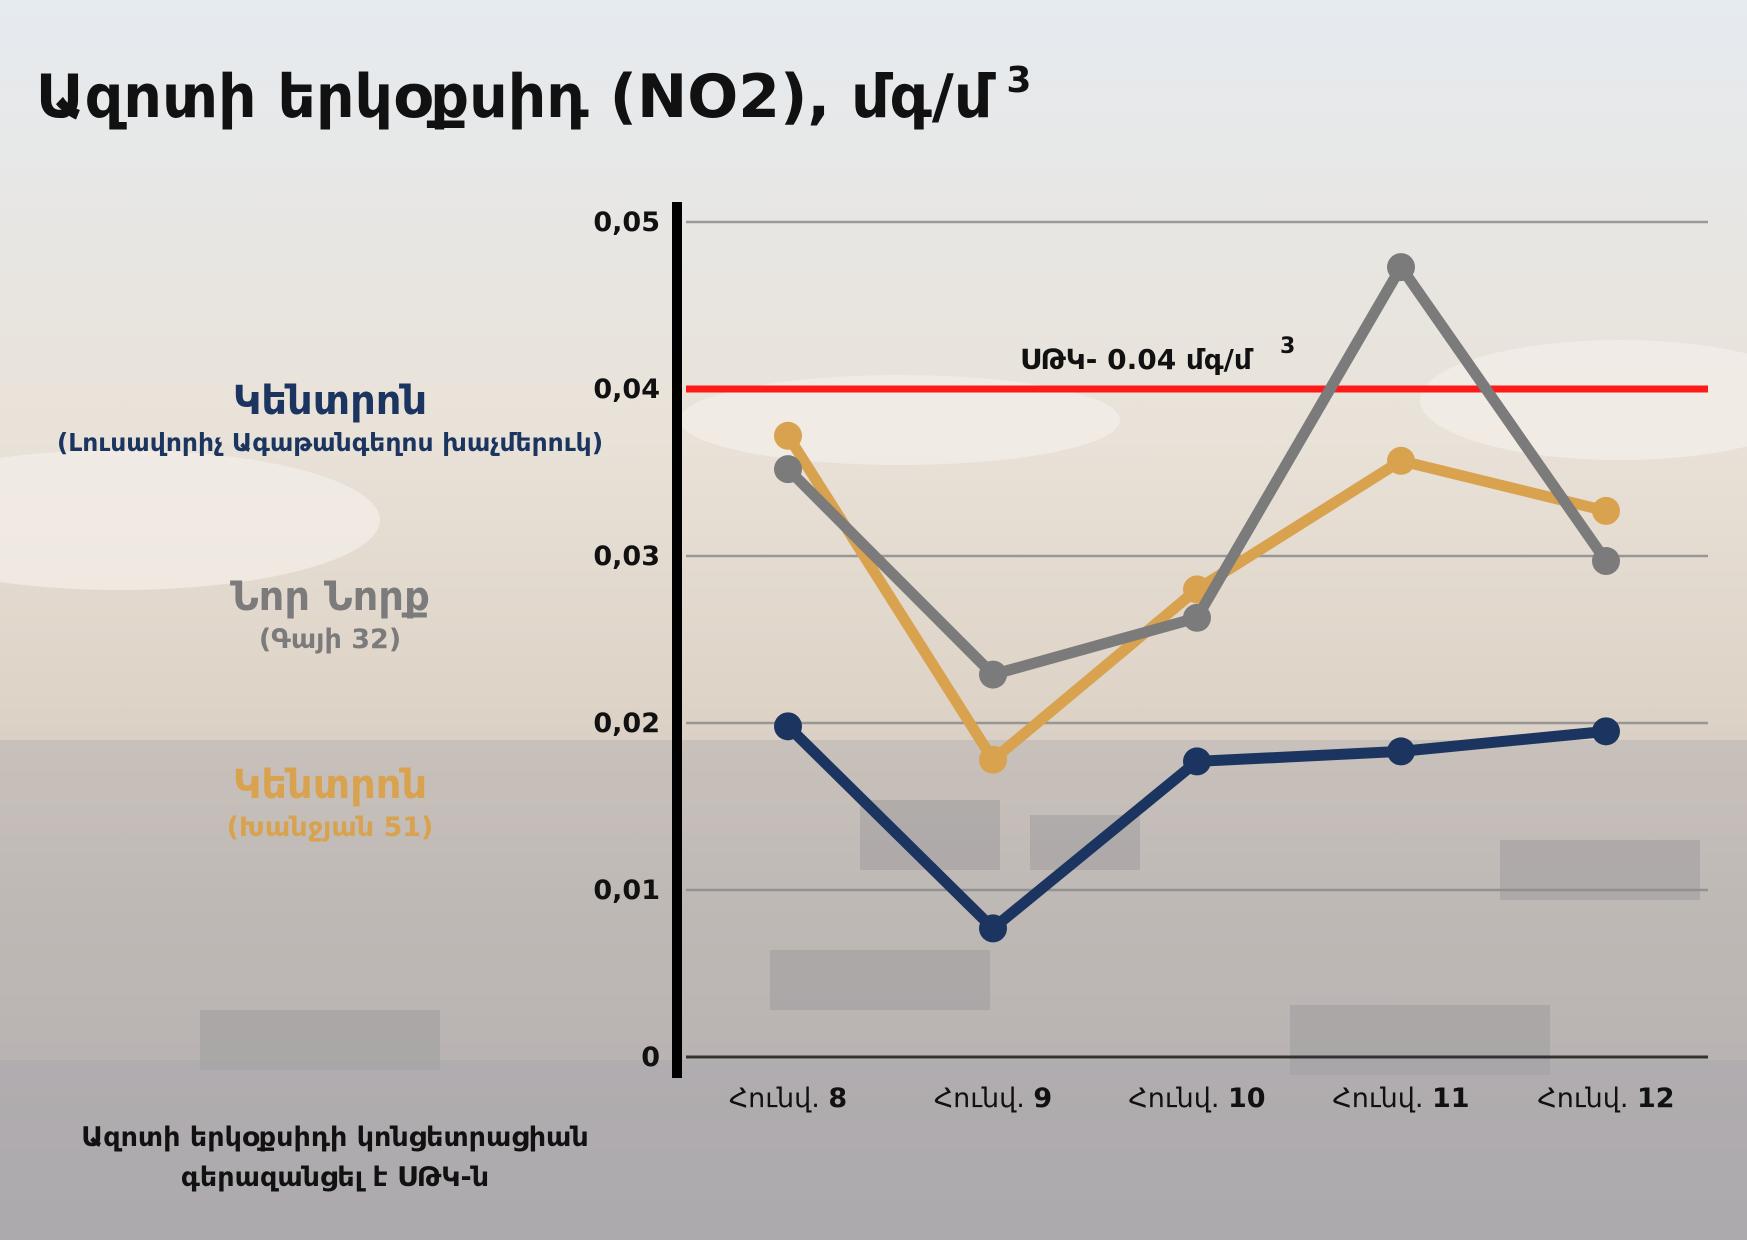 The width and height of the screenshot is (1747, 1240). I want to click on y-tick-label: 0,04, so click(626, 389).